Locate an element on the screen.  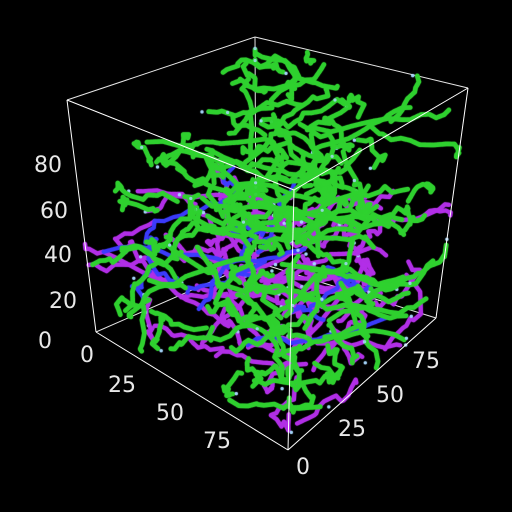
left-depth-tick-label: 25 is located at coordinates (122, 385).